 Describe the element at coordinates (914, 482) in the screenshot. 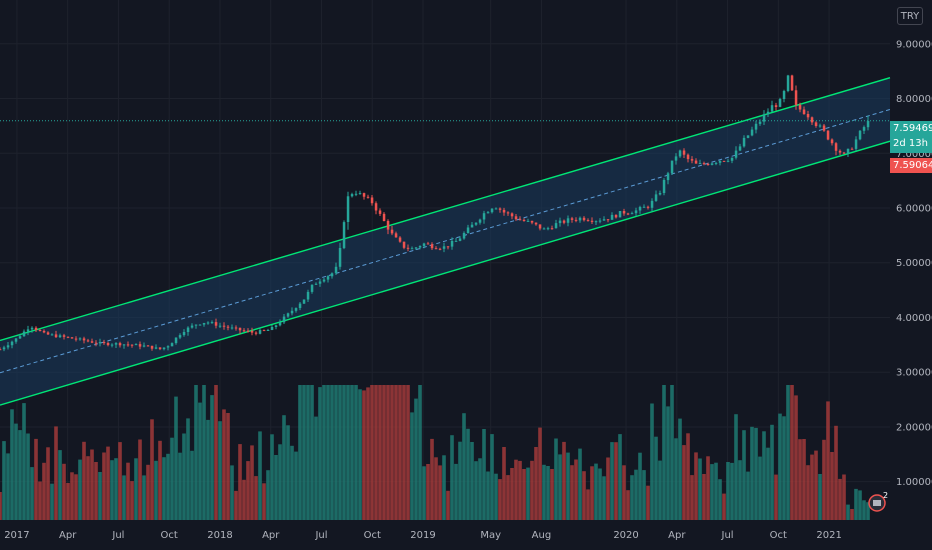

I see `y-axis-tick-label: 1.00000` at that location.